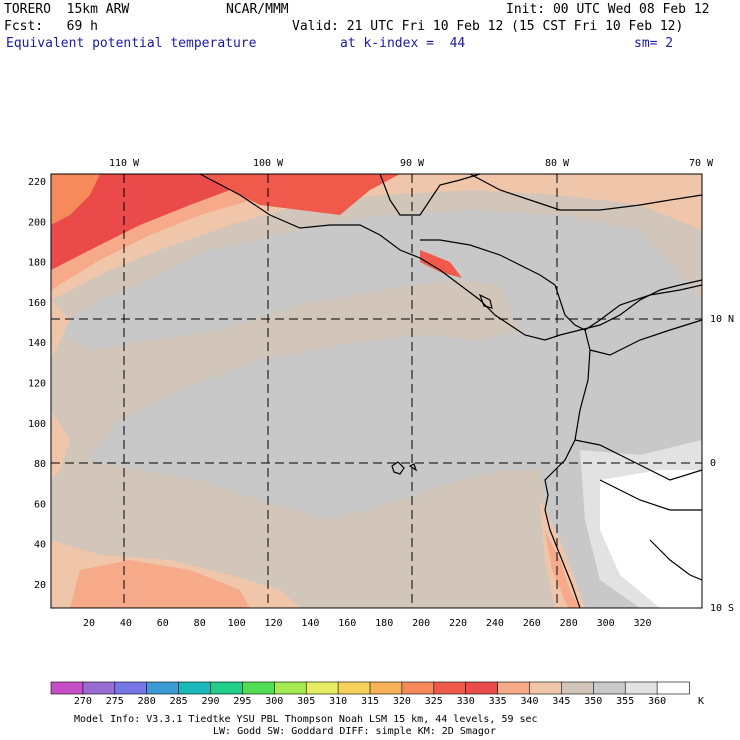  I want to click on ecuador-peru-border, so click(638, 460).